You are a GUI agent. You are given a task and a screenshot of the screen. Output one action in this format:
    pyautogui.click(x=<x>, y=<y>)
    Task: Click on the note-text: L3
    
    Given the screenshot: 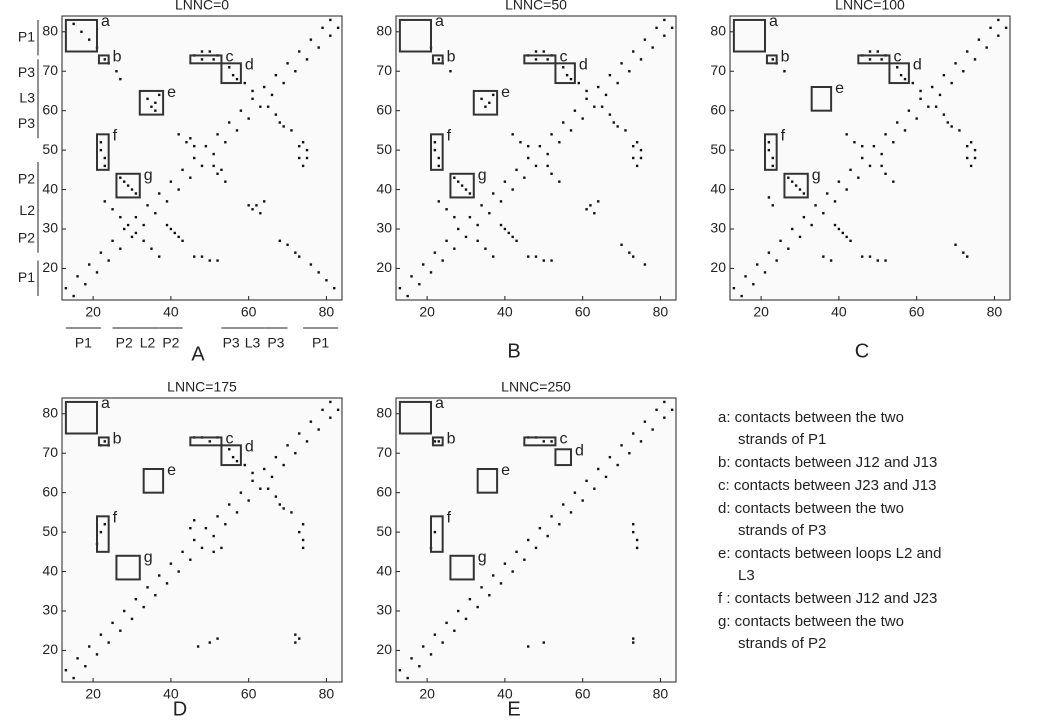 What is the action you would take?
    pyautogui.click(x=746, y=575)
    